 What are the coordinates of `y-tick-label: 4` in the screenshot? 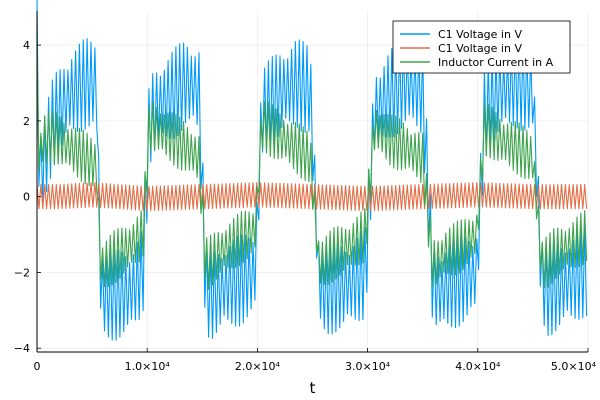 It's located at (26, 45).